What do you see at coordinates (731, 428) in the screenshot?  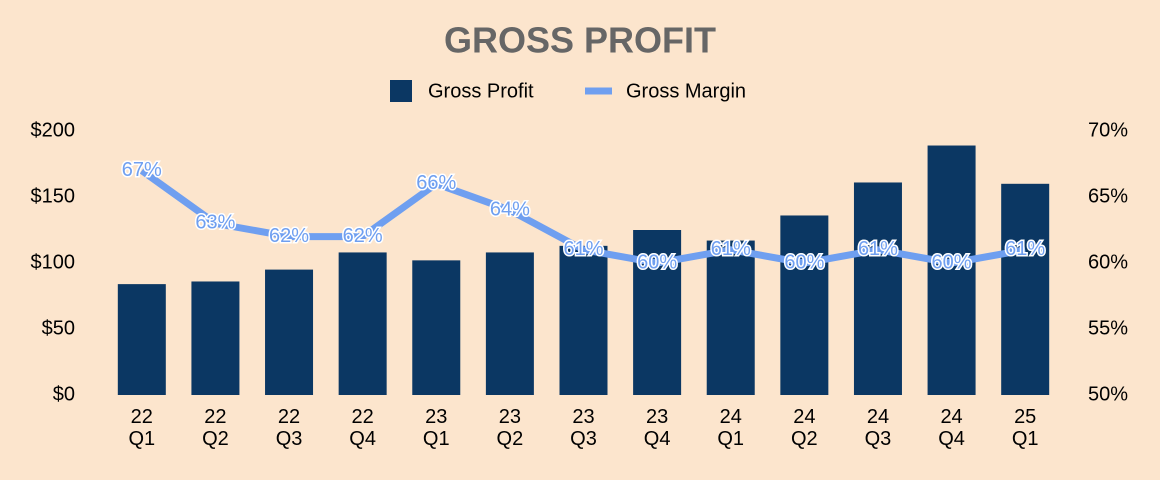 I see `x-tick-label: 24 Q1` at bounding box center [731, 428].